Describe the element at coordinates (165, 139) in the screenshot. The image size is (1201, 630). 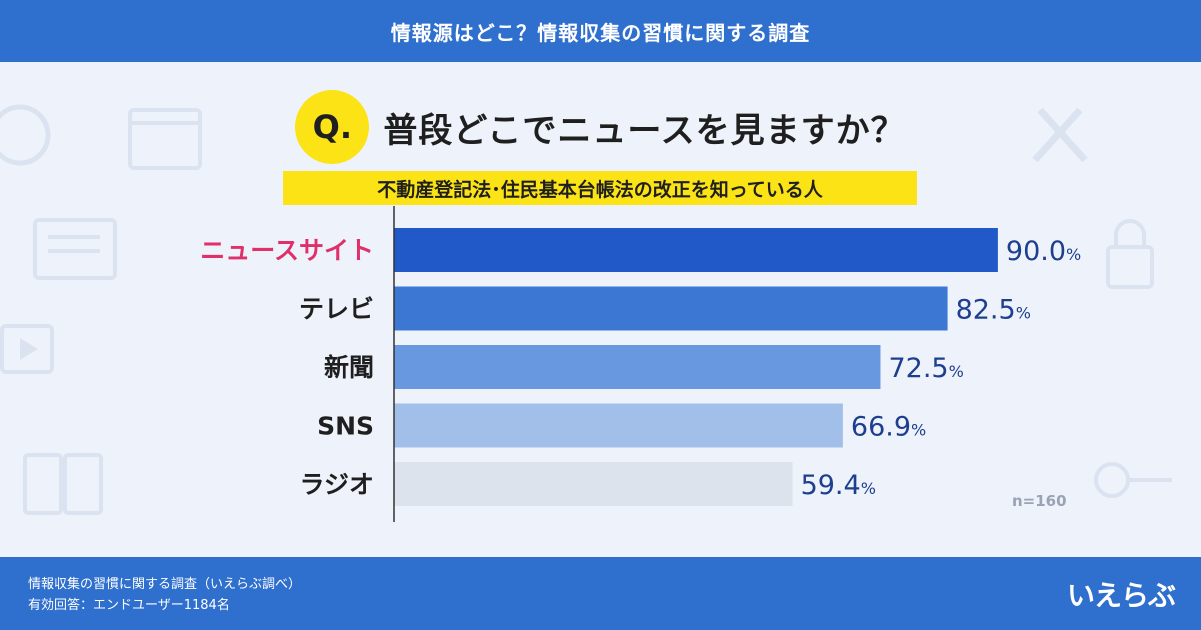
I see `browser-window-icon` at that location.